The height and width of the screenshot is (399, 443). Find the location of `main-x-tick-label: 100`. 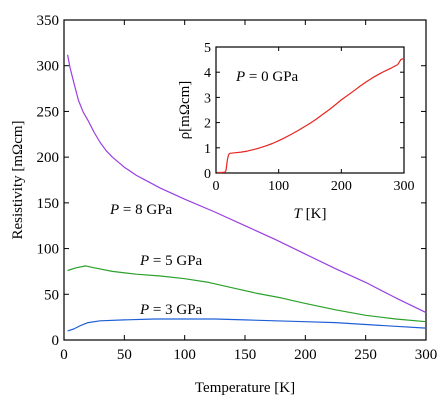

main-x-tick-label: 100 is located at coordinates (184, 355).